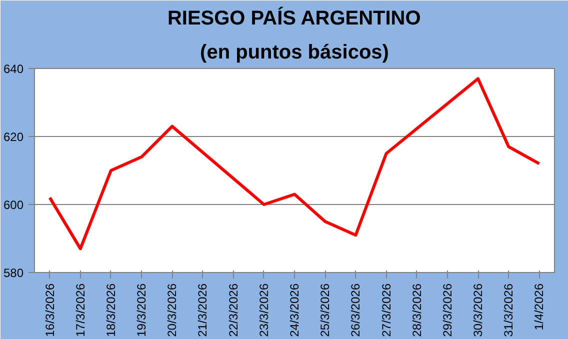  I want to click on y-tick-label: 580, so click(13, 273).